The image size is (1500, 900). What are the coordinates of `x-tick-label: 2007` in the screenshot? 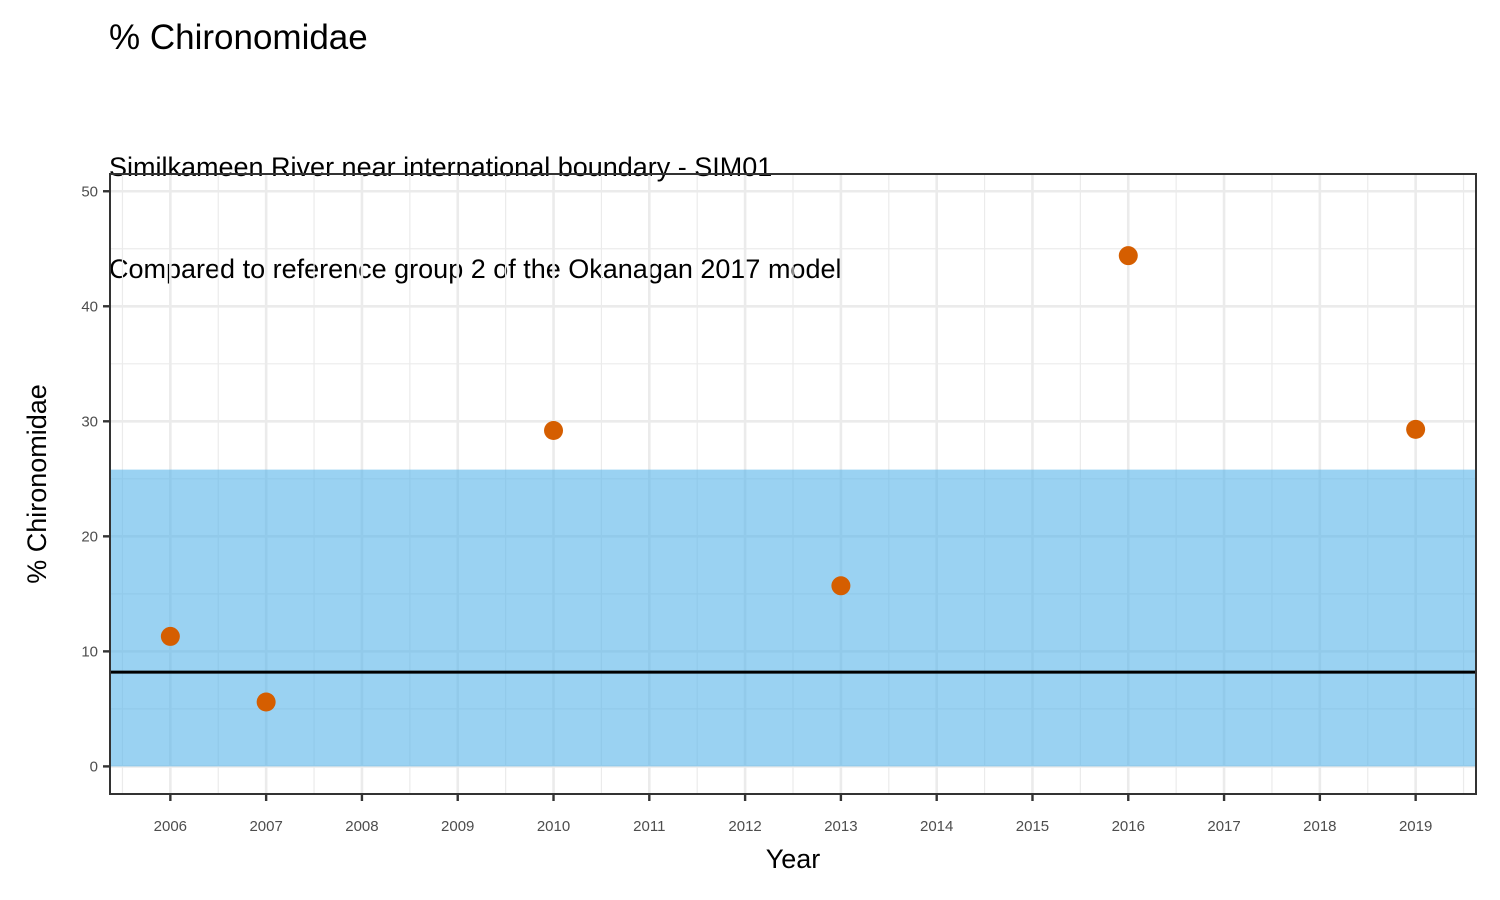 It's located at (265, 826).